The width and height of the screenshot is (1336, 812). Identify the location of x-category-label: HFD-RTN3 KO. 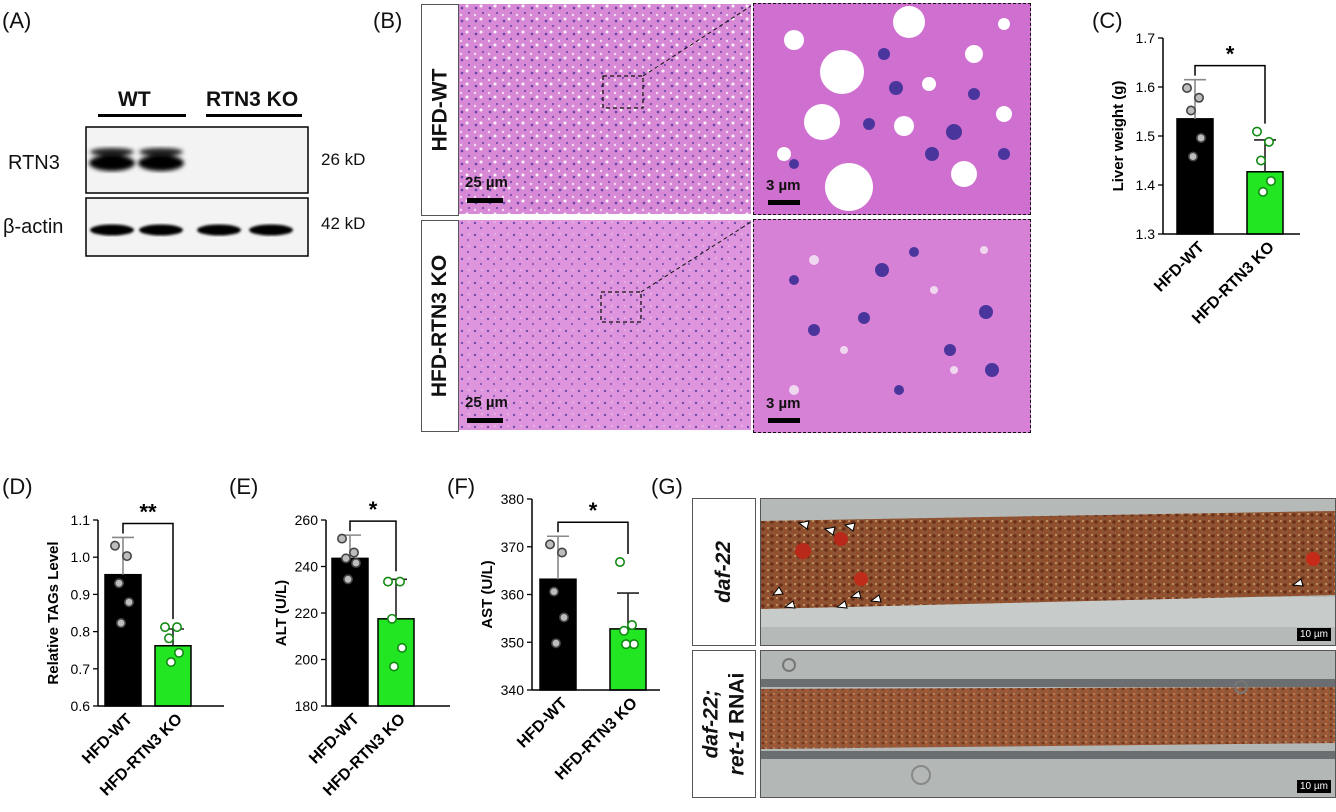
(364, 755).